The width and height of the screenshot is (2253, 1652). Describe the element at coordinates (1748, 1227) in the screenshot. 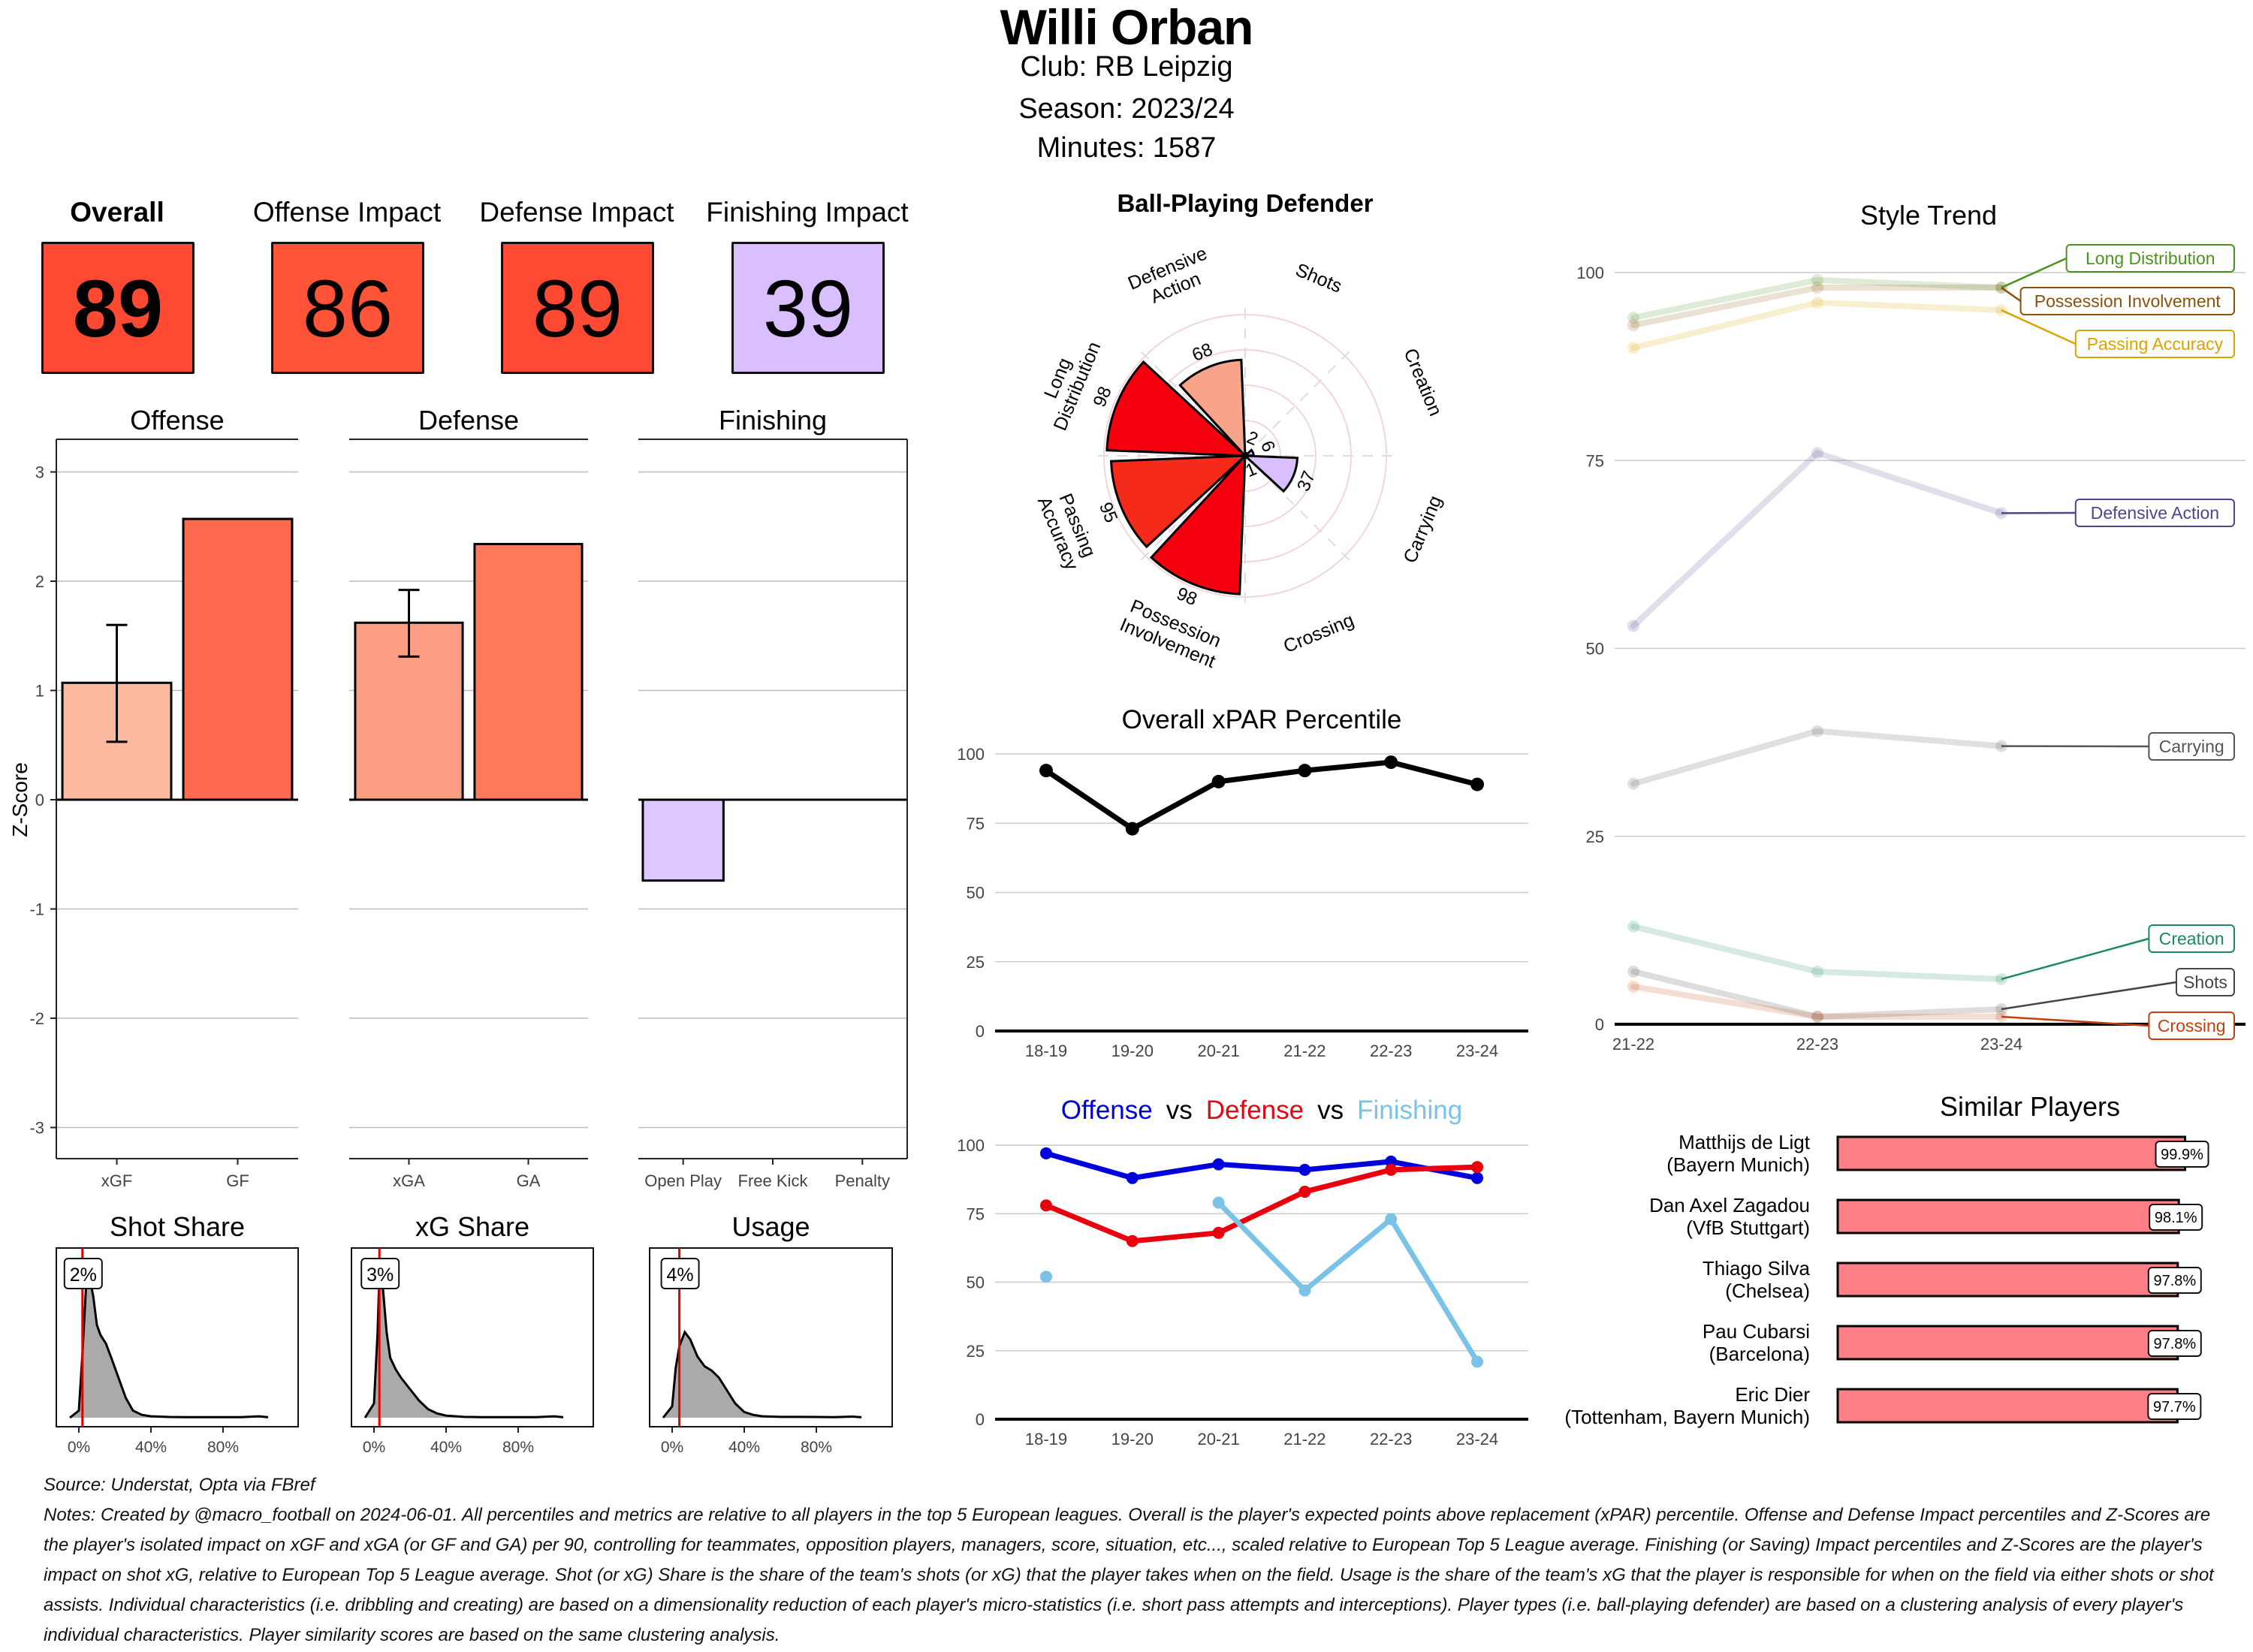

I see `player-club: (VfB Stuttgart)` at that location.